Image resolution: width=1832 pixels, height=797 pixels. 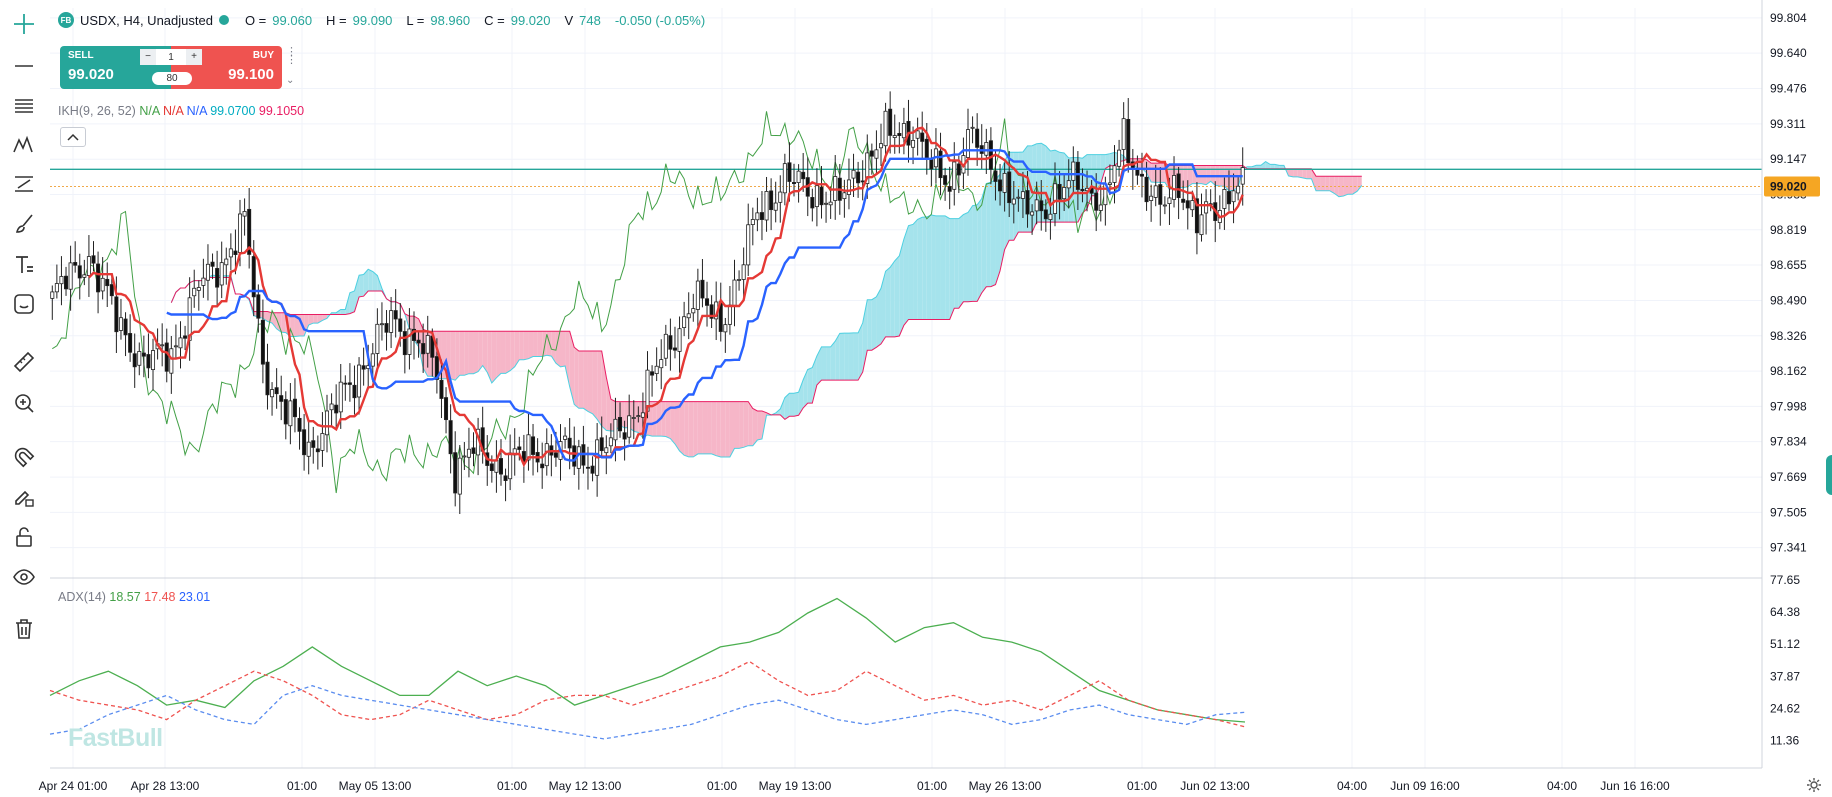 I want to click on ruler-icon, so click(x=24, y=362).